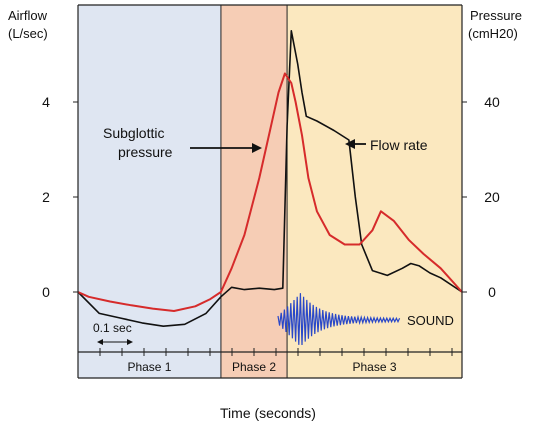 The height and width of the screenshot is (431, 536). I want to click on left-tick-label: 4, so click(46, 102).